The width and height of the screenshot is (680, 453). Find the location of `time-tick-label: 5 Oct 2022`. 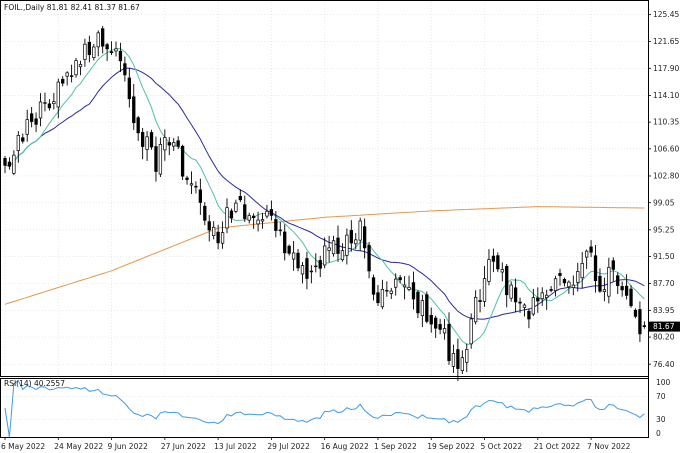

time-tick-label: 5 Oct 2022 is located at coordinates (502, 446).